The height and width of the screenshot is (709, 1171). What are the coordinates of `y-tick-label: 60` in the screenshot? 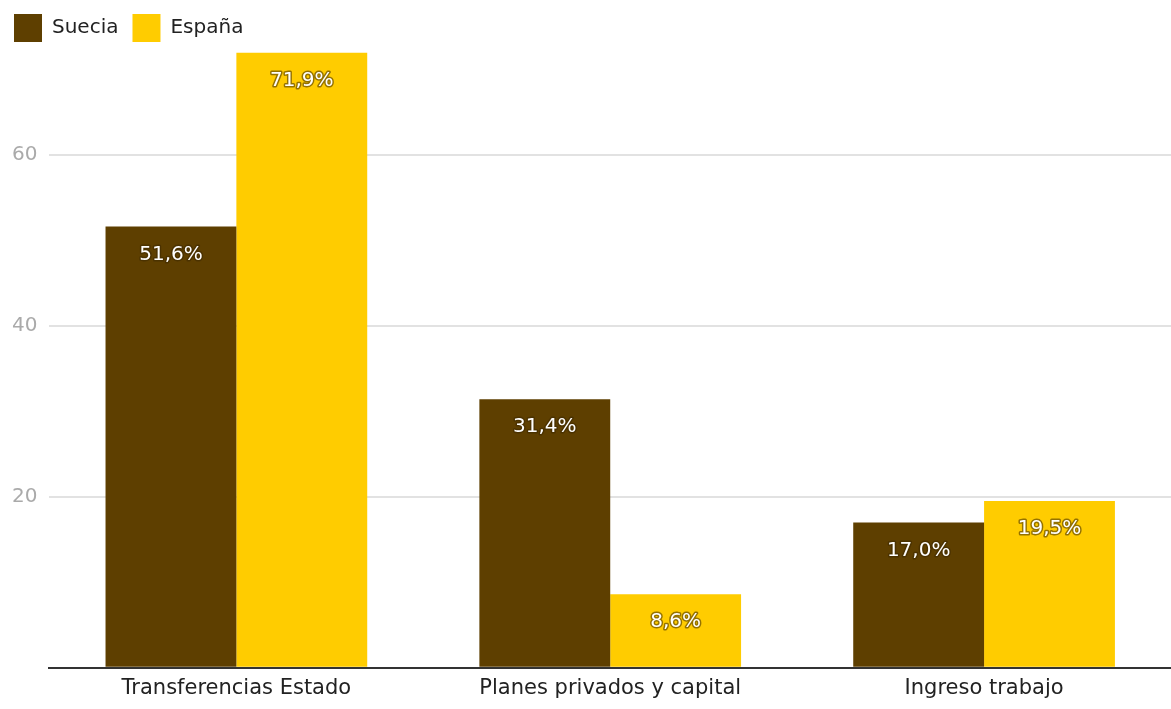 It's located at (25, 152).